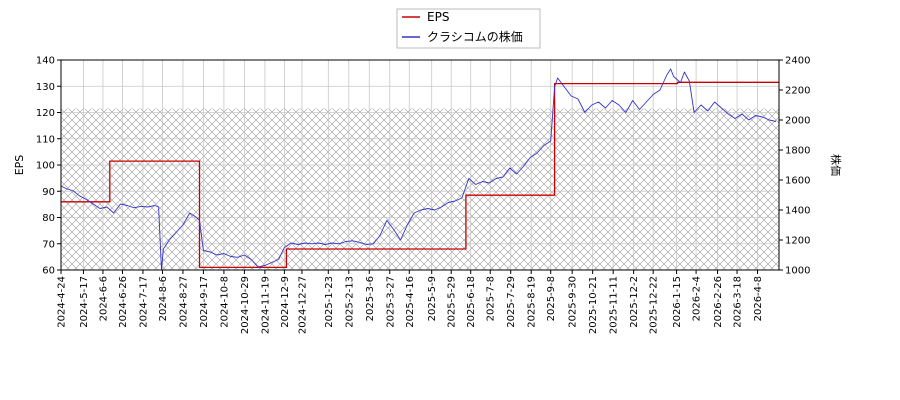  Describe the element at coordinates (614, 305) in the screenshot. I see `x-tick-label: 2025-11-11` at that location.